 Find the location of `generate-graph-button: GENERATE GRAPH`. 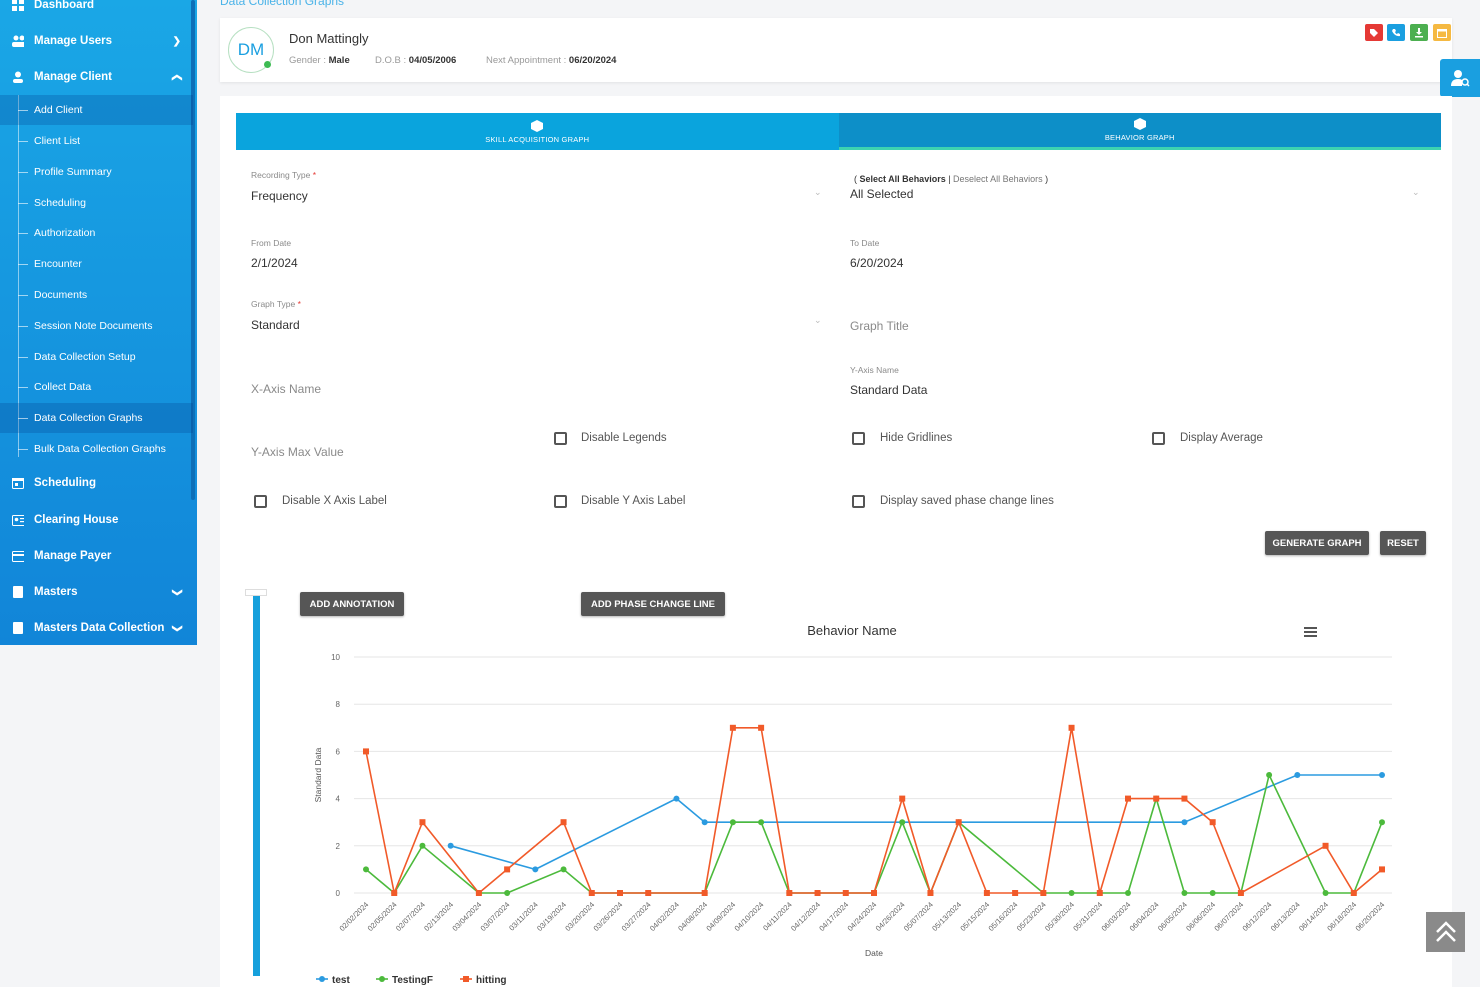

generate-graph-button: GENERATE GRAPH is located at coordinates (1317, 543).